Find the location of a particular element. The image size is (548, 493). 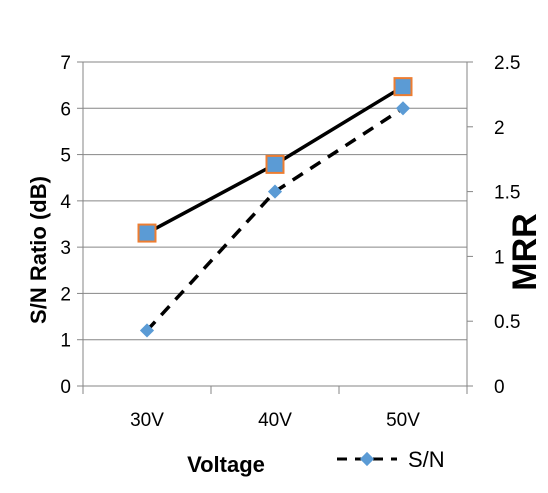

x-axis-label: Voltage is located at coordinates (226, 464).